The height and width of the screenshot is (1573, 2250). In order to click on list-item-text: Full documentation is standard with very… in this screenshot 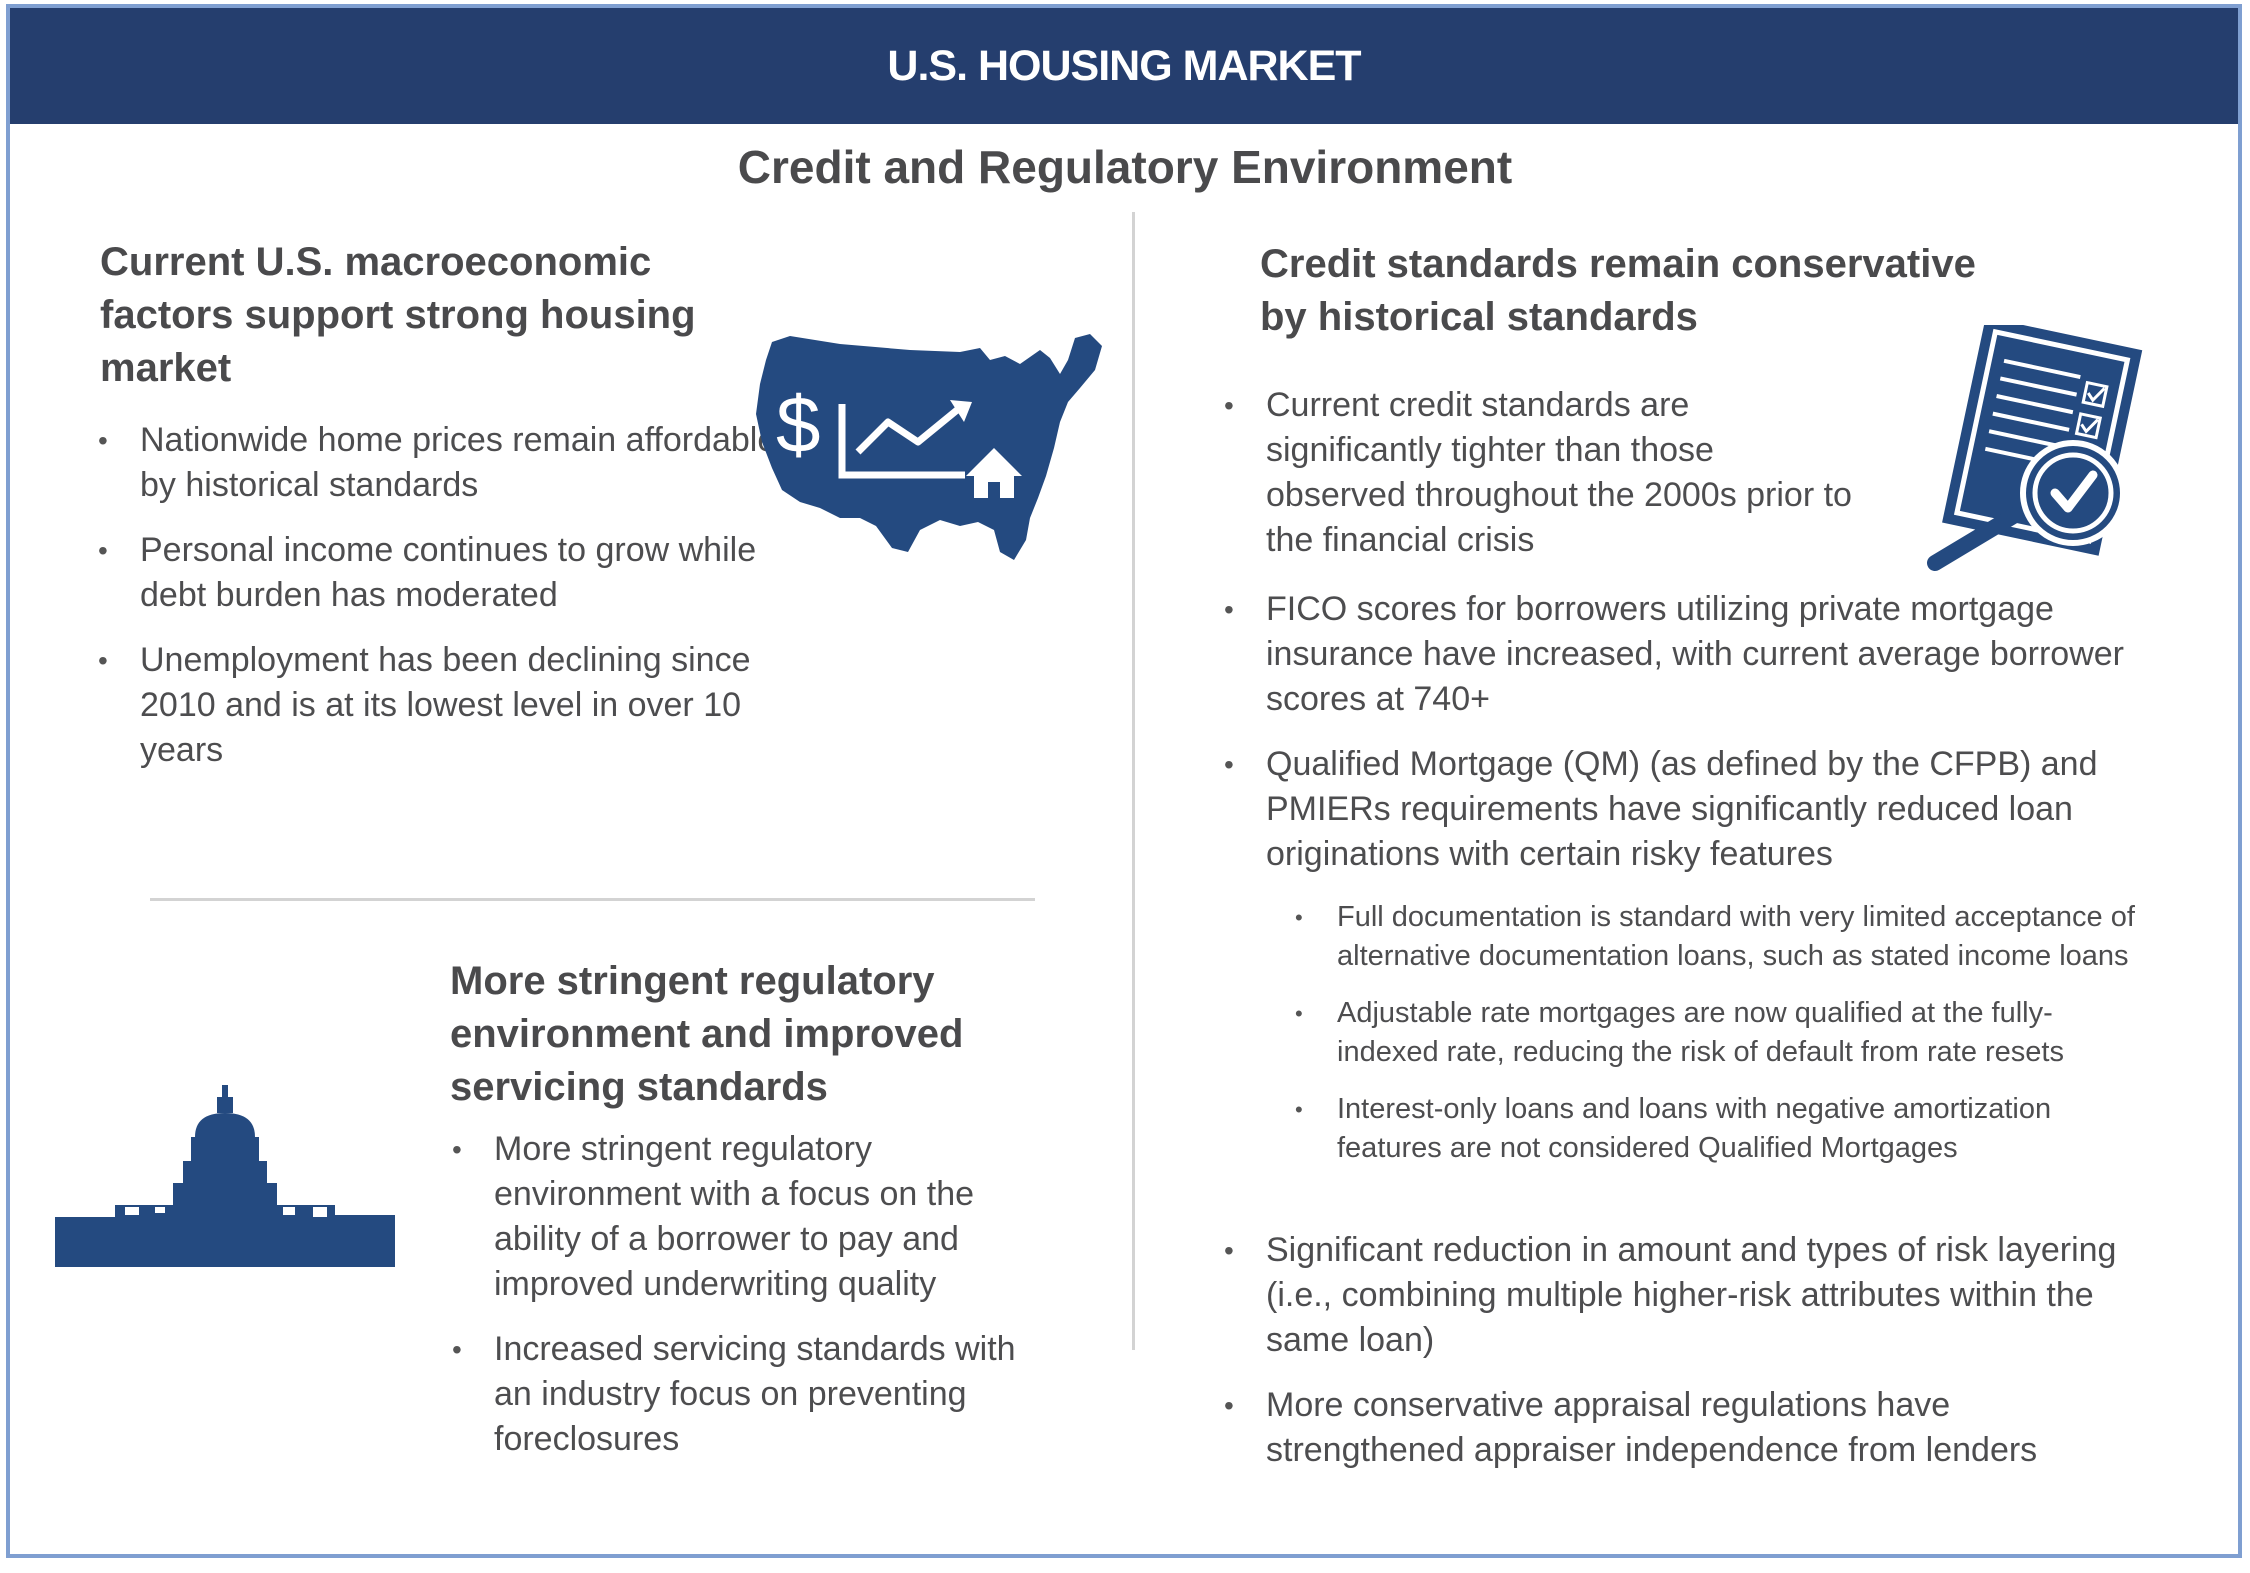, I will do `click(1736, 936)`.